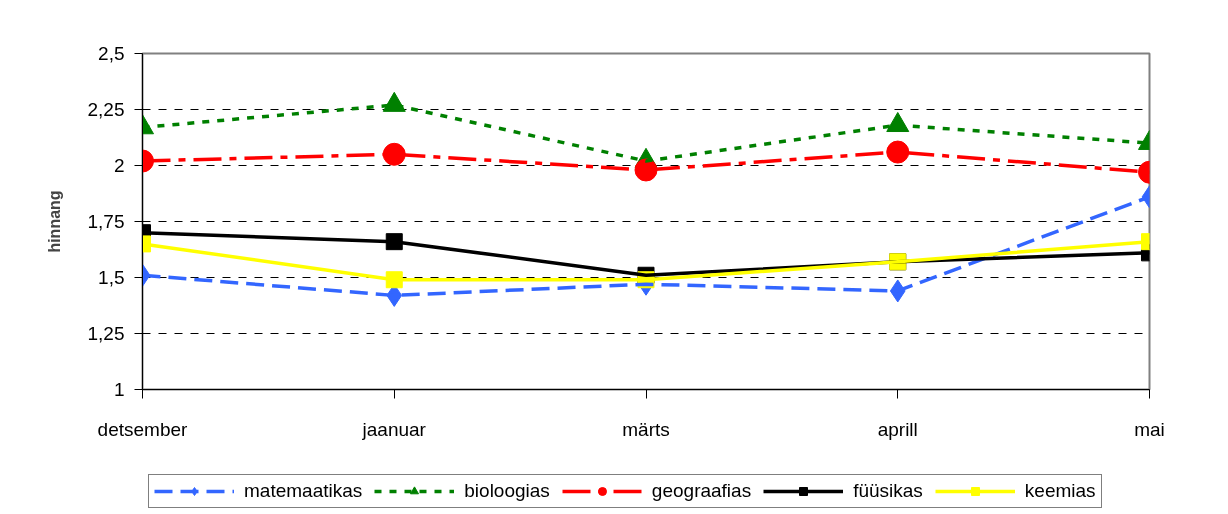 The image size is (1228, 514). What do you see at coordinates (106, 221) in the screenshot?
I see `y-tick-label: 1,75` at bounding box center [106, 221].